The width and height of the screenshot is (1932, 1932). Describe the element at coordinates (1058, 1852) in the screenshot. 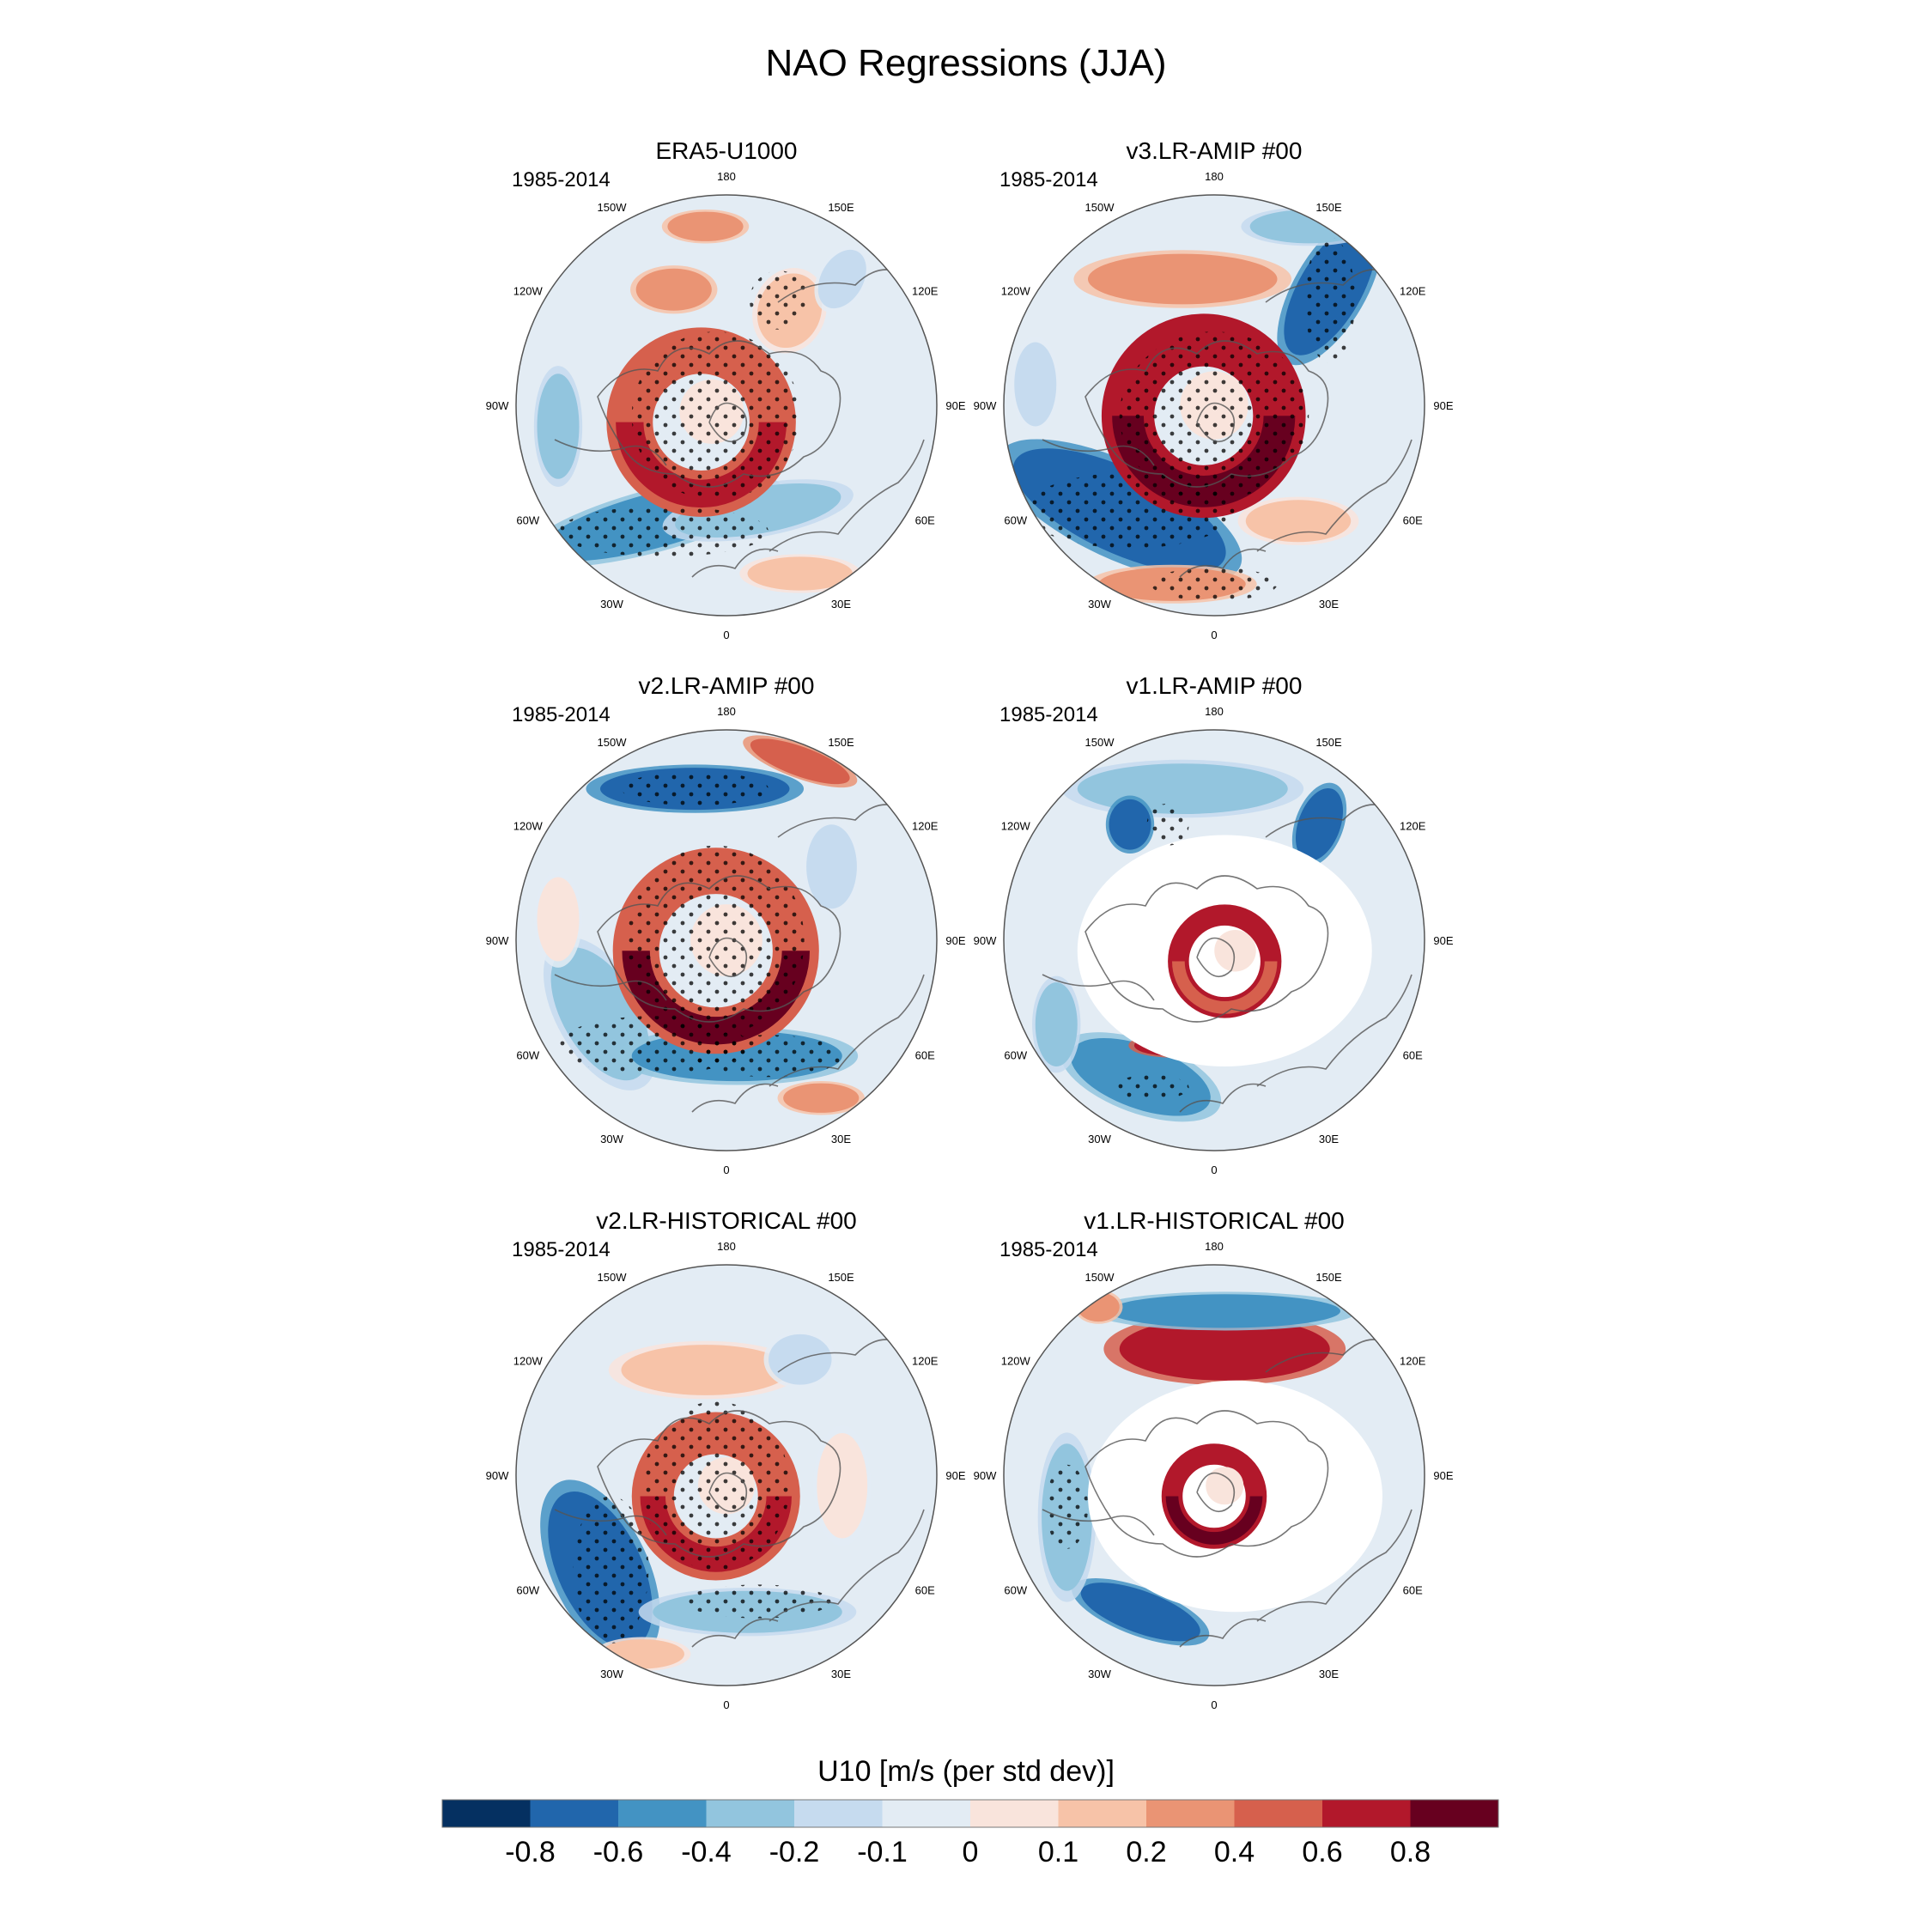

I see `colorbar-tick-label: 0.1` at that location.